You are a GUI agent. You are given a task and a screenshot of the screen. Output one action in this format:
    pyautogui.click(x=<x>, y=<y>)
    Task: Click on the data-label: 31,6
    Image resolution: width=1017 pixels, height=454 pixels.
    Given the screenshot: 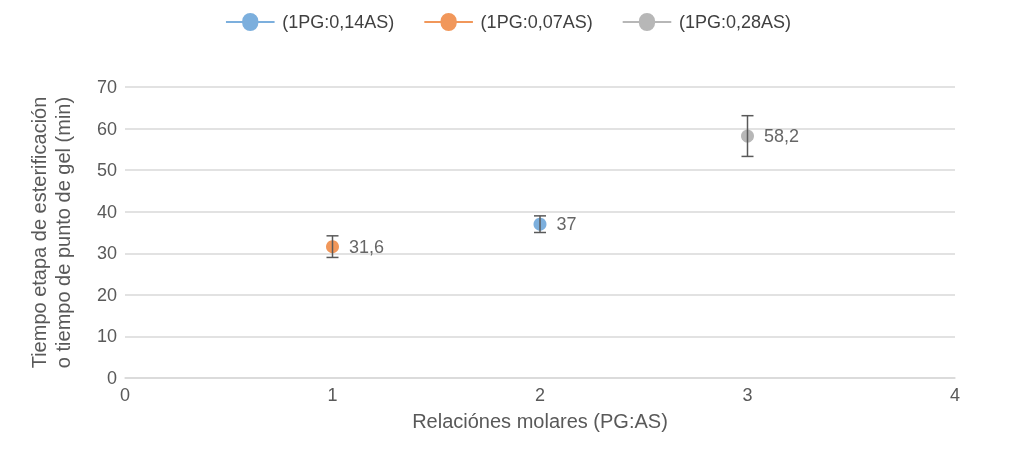 What is the action you would take?
    pyautogui.click(x=367, y=246)
    